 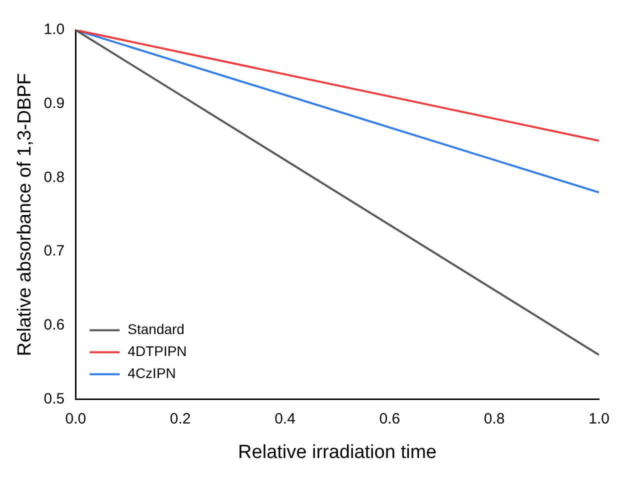 What do you see at coordinates (54, 325) in the screenshot?
I see `y-tick-label: 0.6` at bounding box center [54, 325].